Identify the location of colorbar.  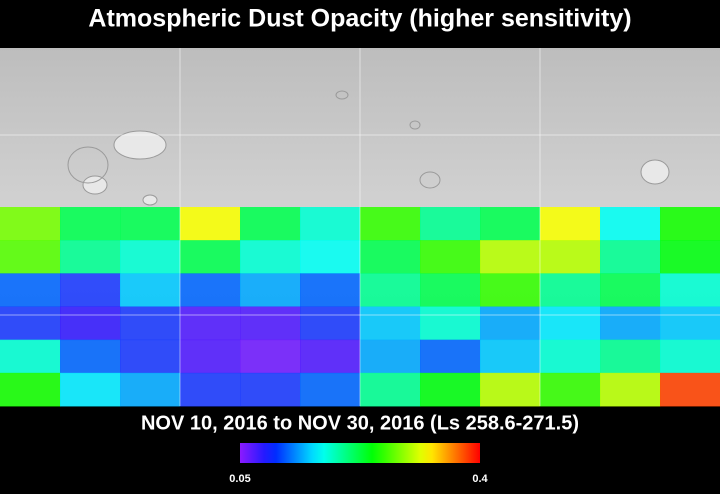
(360, 453).